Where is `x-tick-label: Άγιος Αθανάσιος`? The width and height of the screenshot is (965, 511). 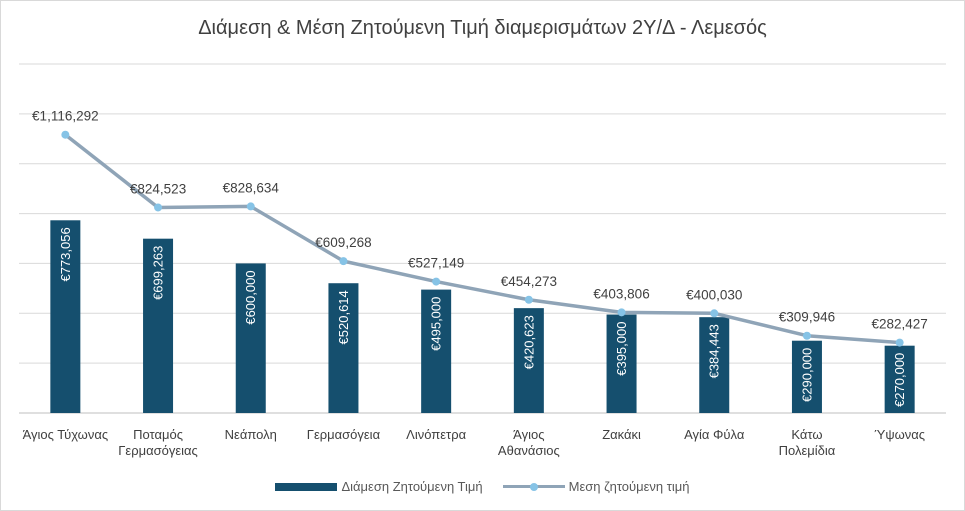
x-tick-label: Άγιος Αθανάσιος is located at coordinates (529, 442).